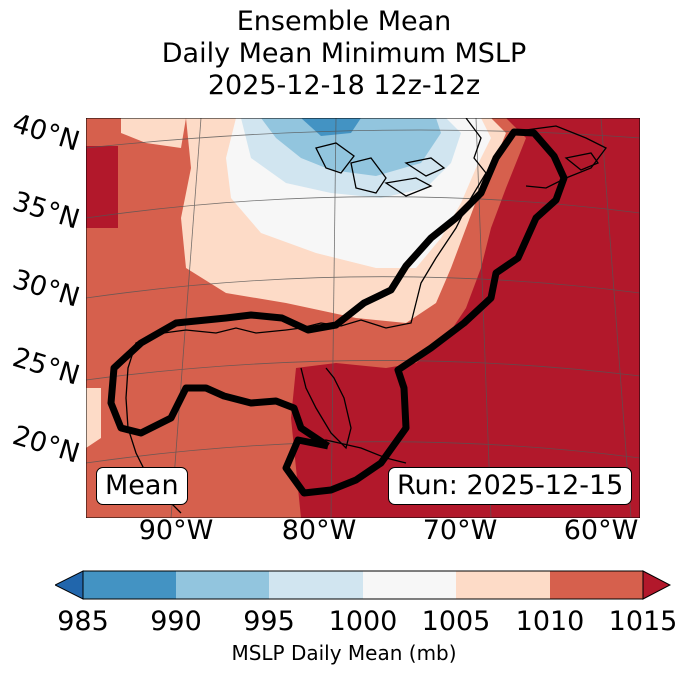 This screenshot has width=688, height=674. Describe the element at coordinates (102, 132) in the screenshot. I see `field-1010-corner` at that location.